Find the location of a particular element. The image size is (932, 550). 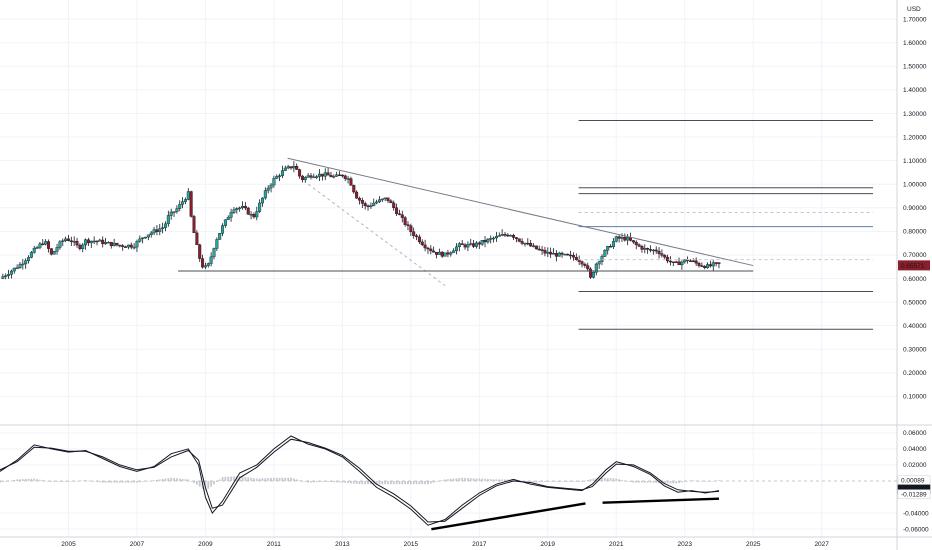

time-tick-label: 2017 is located at coordinates (479, 544).